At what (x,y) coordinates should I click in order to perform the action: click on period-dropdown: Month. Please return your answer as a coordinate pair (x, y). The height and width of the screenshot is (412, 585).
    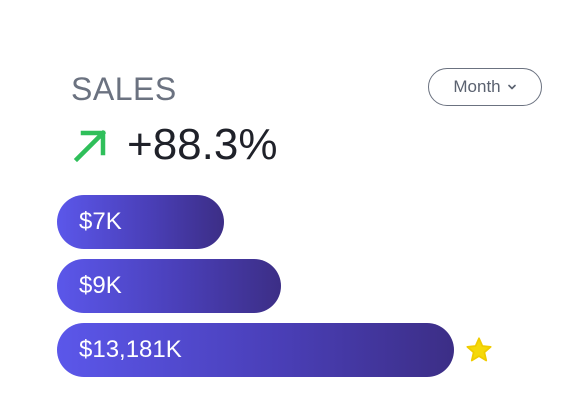
    Looking at the image, I should click on (485, 87).